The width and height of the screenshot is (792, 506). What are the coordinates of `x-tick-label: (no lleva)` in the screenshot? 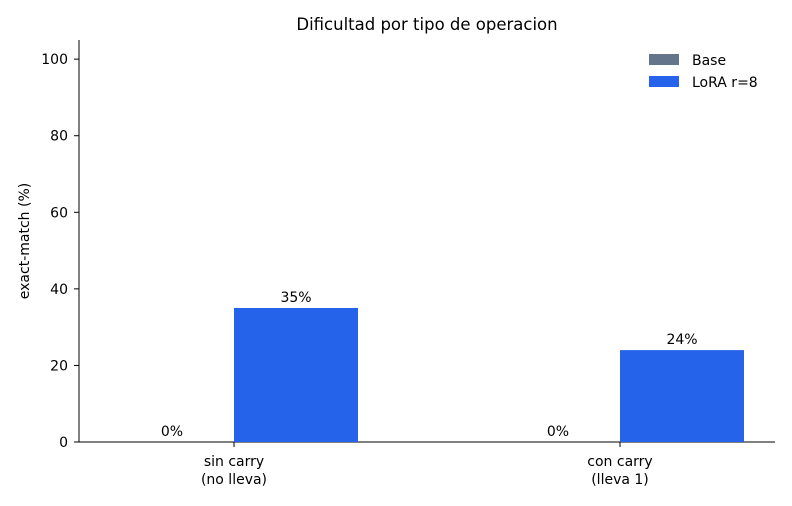 It's located at (234, 480).